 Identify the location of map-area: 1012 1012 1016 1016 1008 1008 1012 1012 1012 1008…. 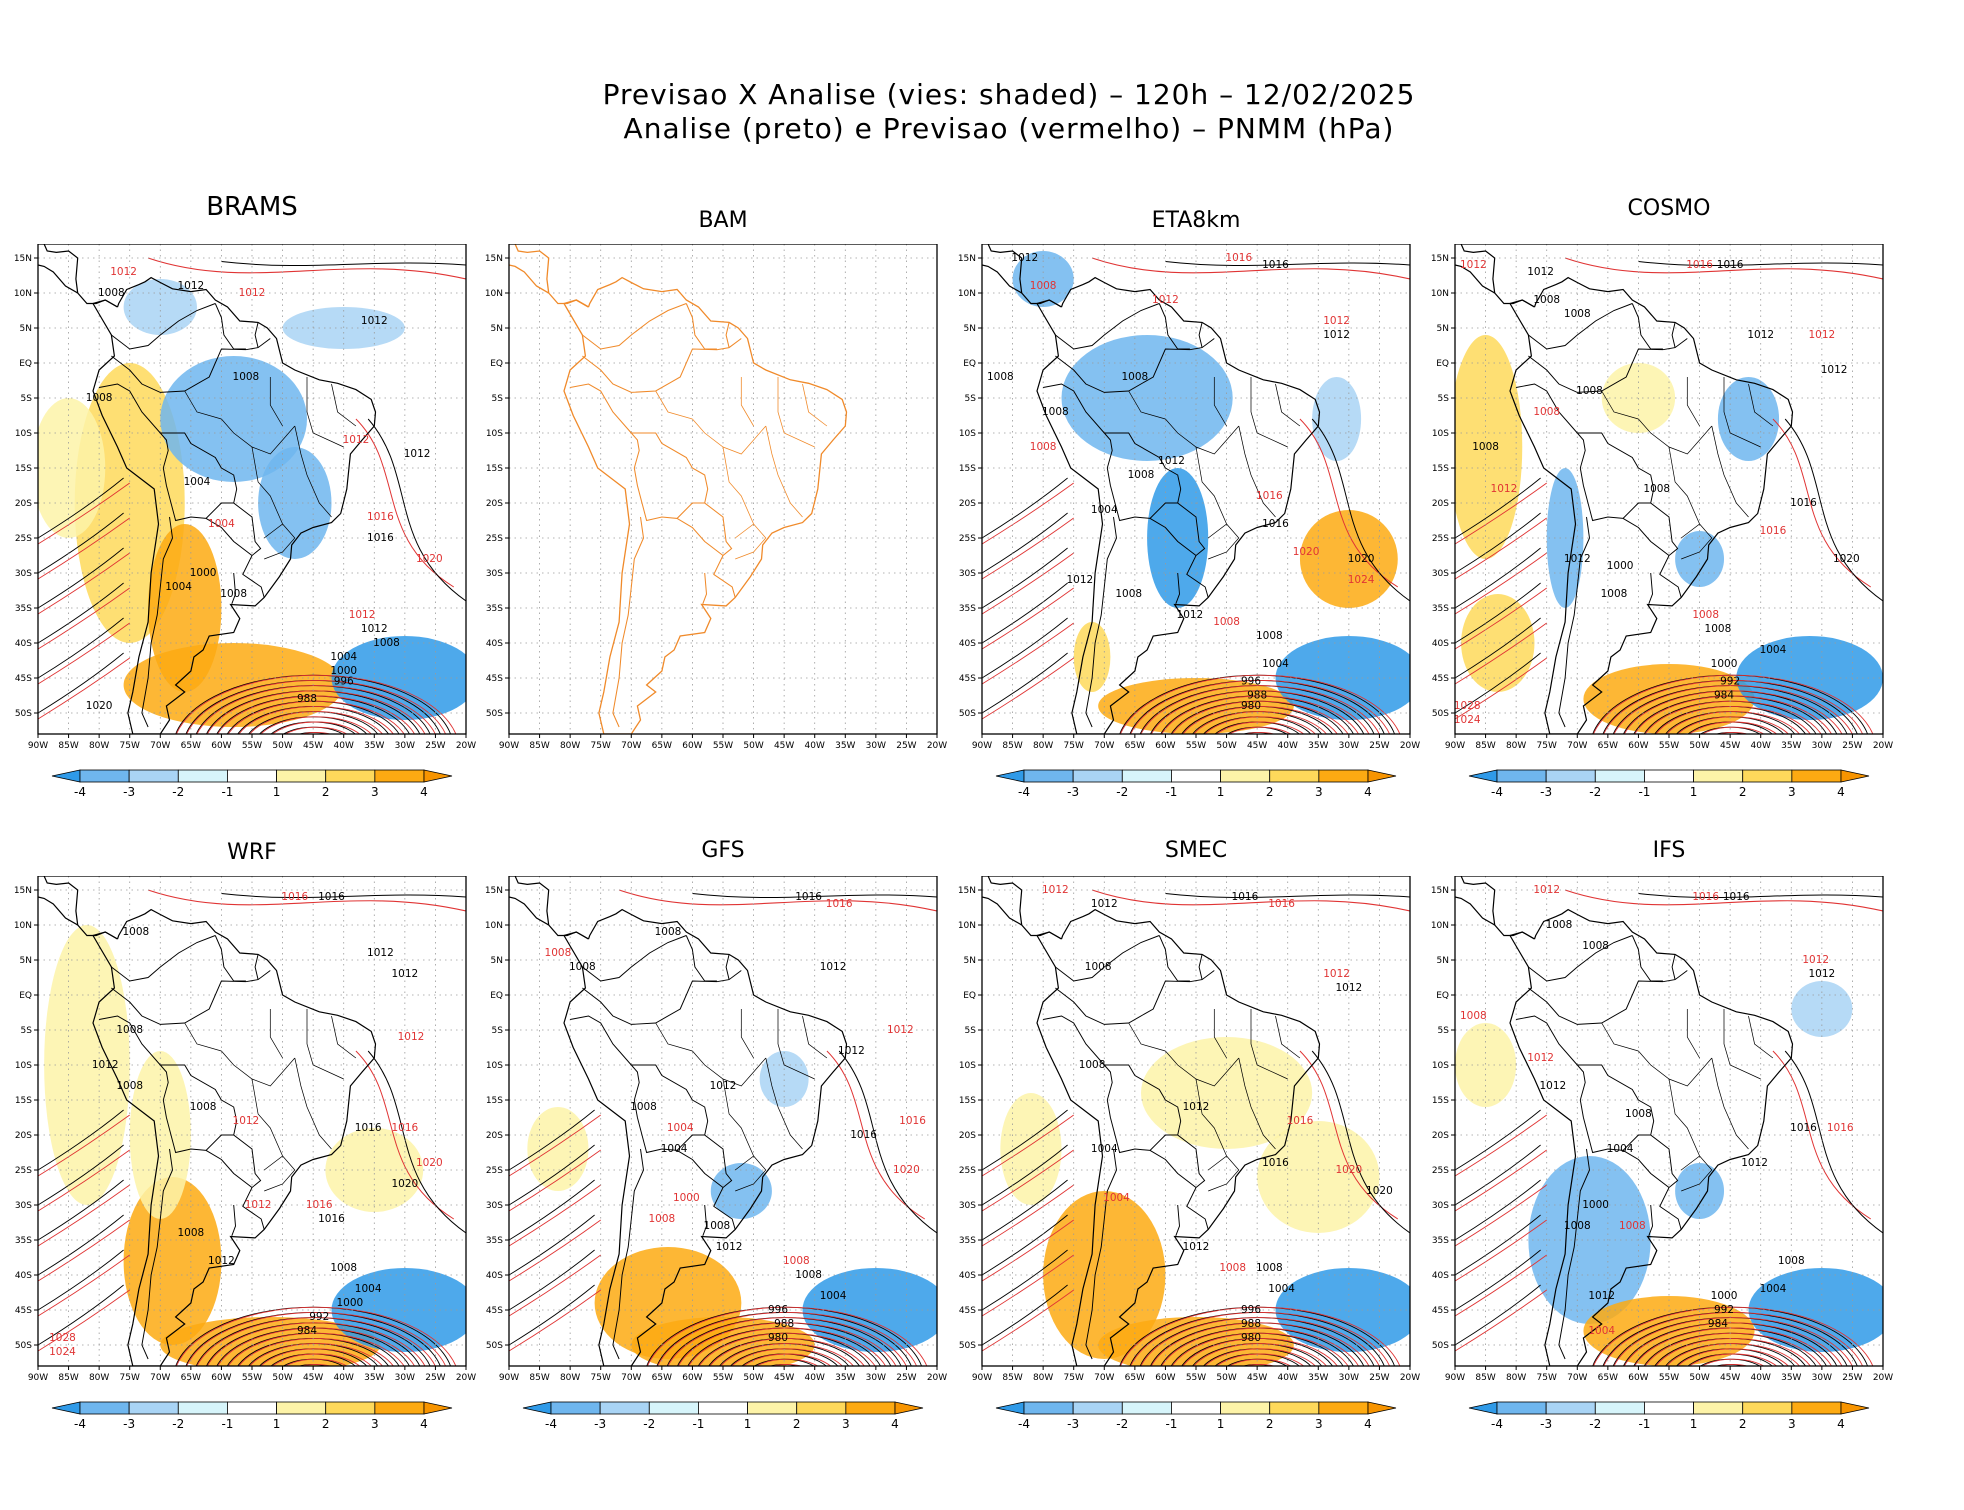
(1669, 489).